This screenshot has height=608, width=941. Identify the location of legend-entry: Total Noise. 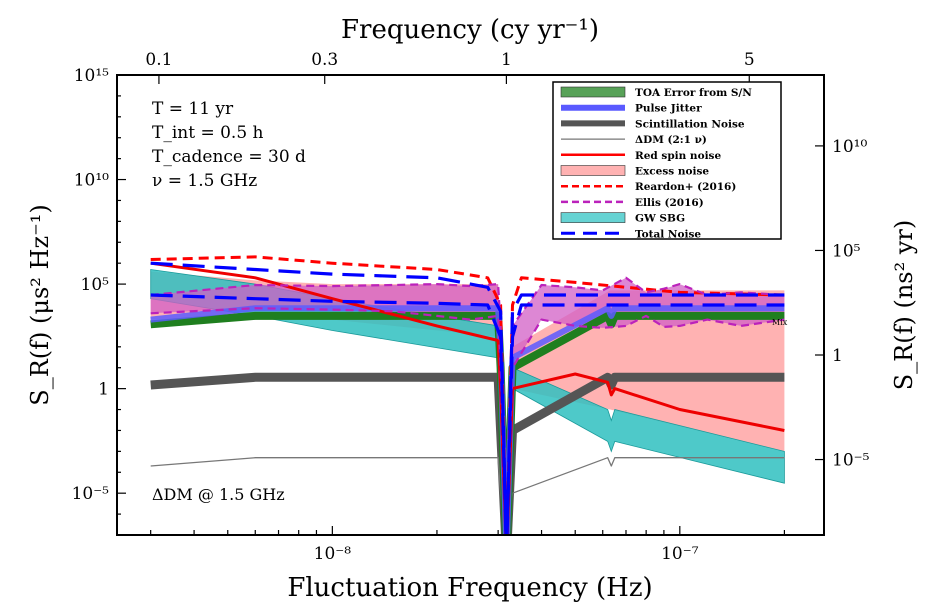
(631, 234).